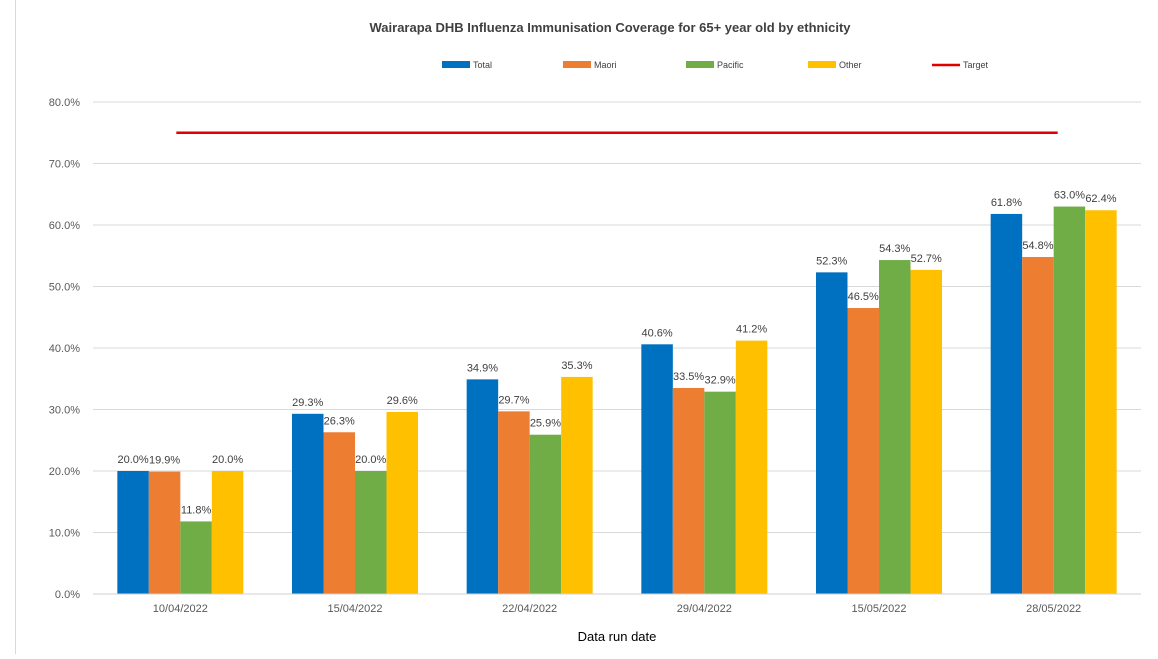  What do you see at coordinates (339, 421) in the screenshot?
I see `data-label: 26.3%` at bounding box center [339, 421].